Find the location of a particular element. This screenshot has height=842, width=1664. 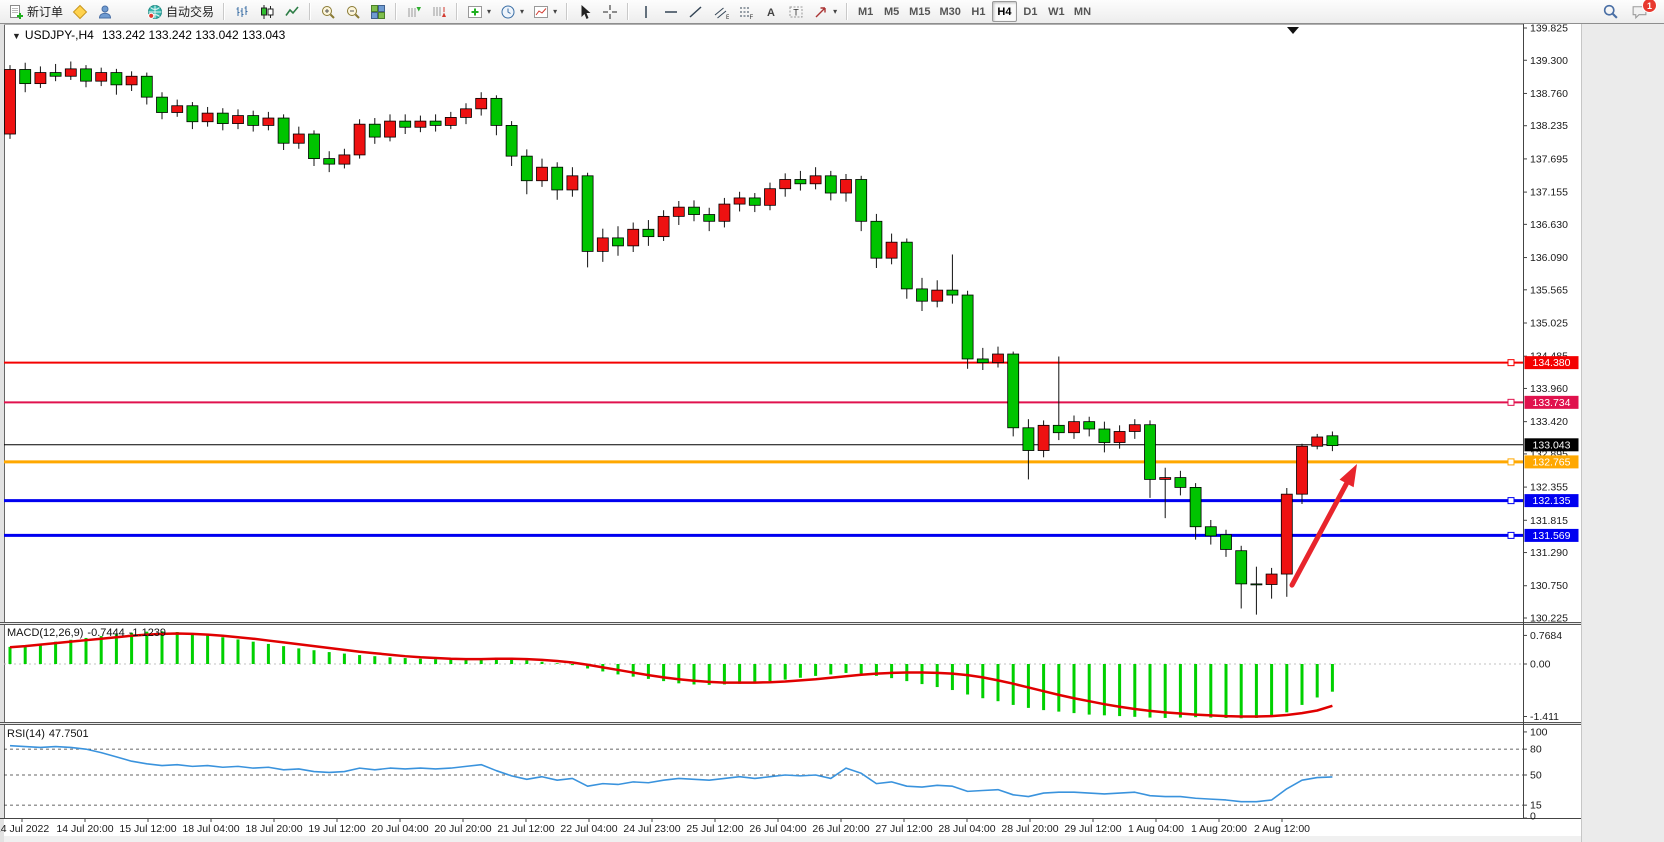

zoom-out-icon is located at coordinates (353, 12).